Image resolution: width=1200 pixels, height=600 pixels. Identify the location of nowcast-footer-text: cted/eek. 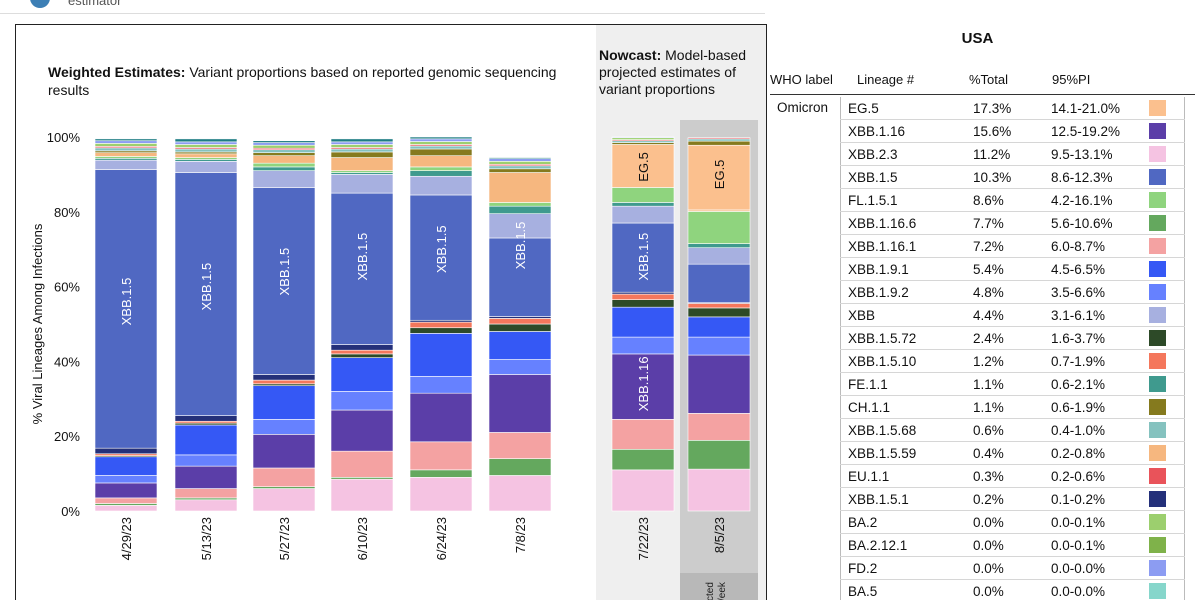
(716, 590).